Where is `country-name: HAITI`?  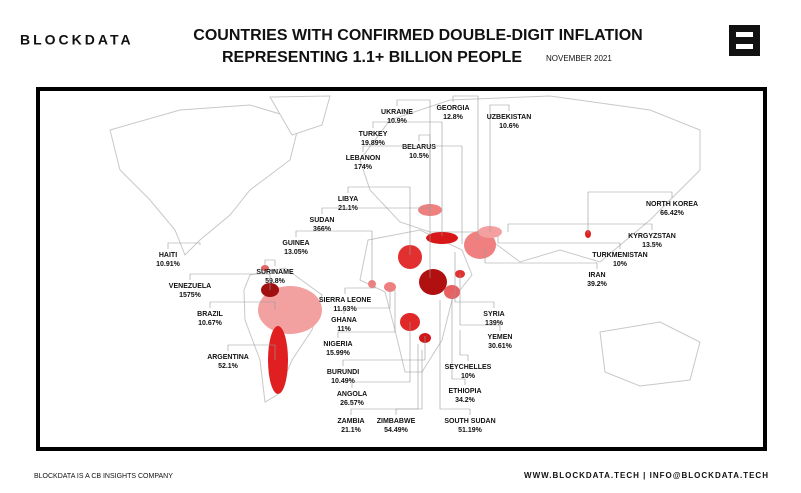 country-name: HAITI is located at coordinates (168, 255).